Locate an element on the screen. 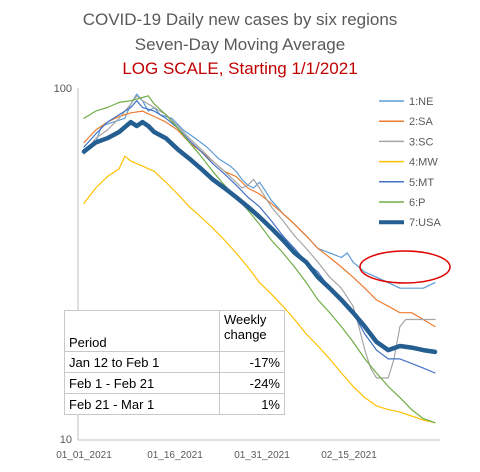 The height and width of the screenshot is (472, 480). x-tick-label: 01_31_2021 is located at coordinates (262, 455).